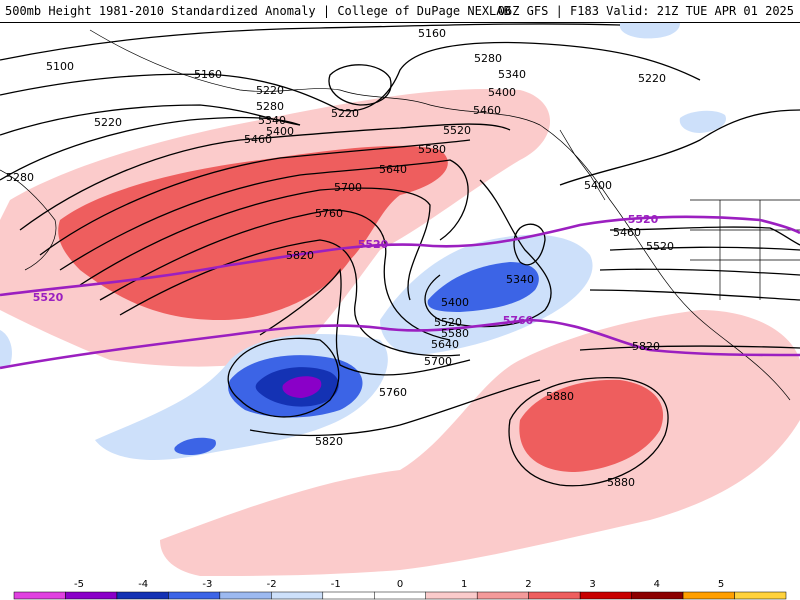 The image size is (800, 600). Describe the element at coordinates (60, 66) in the screenshot. I see `contour-label: 5100` at that location.